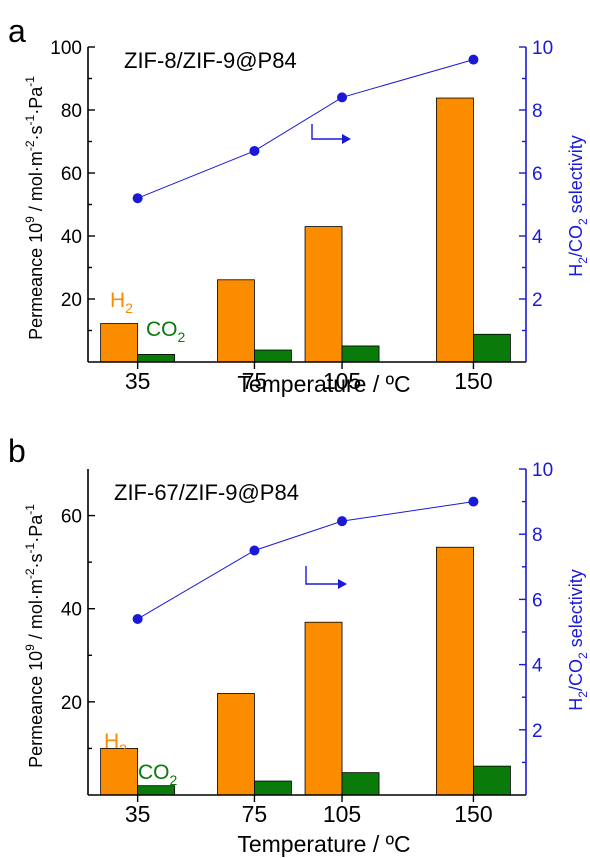 This screenshot has width=590, height=858. I want to click on panel-a-right-axis-arrow, so click(327, 132).